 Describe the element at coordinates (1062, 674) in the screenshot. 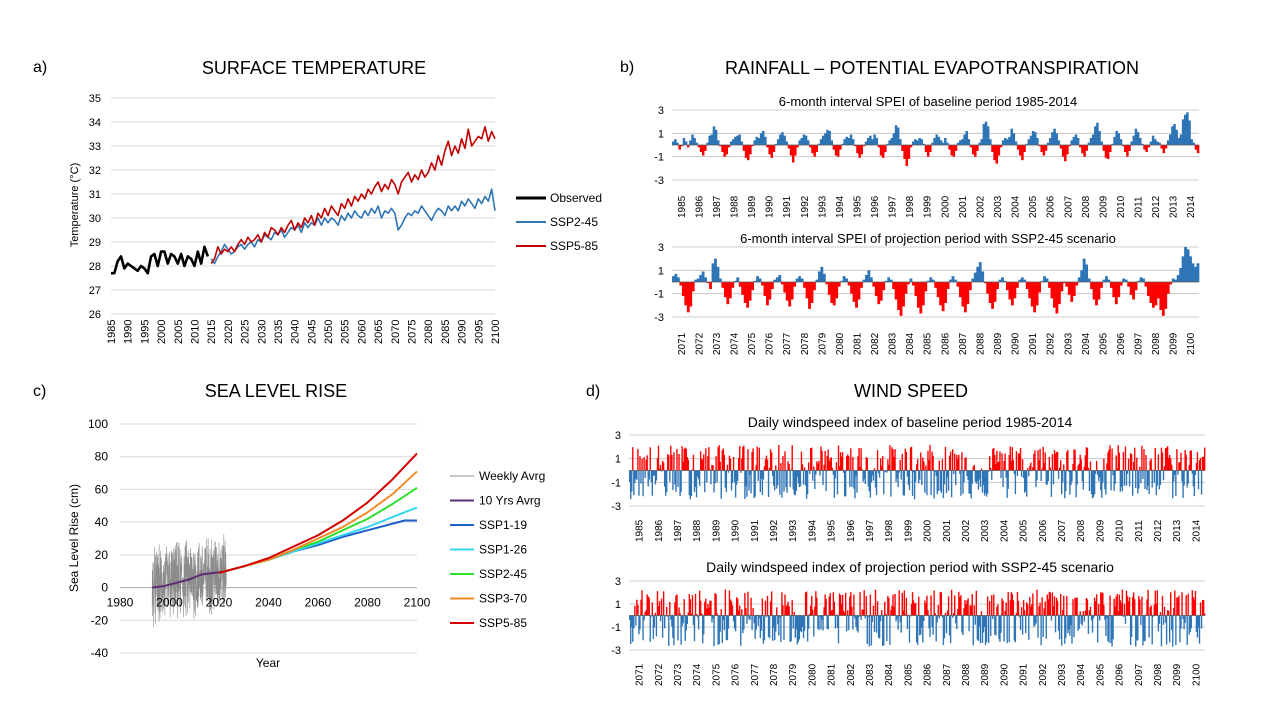

I see `x-tick-label: 2093` at that location.